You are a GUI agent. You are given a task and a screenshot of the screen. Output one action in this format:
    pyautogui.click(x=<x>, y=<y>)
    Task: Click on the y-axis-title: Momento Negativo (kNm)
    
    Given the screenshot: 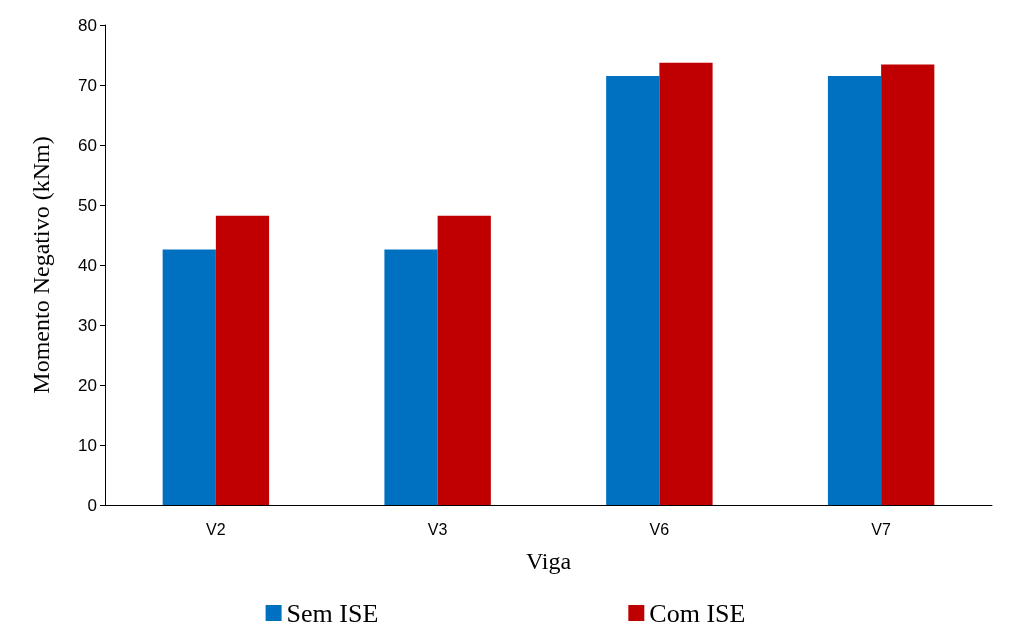 What is the action you would take?
    pyautogui.click(x=41, y=265)
    